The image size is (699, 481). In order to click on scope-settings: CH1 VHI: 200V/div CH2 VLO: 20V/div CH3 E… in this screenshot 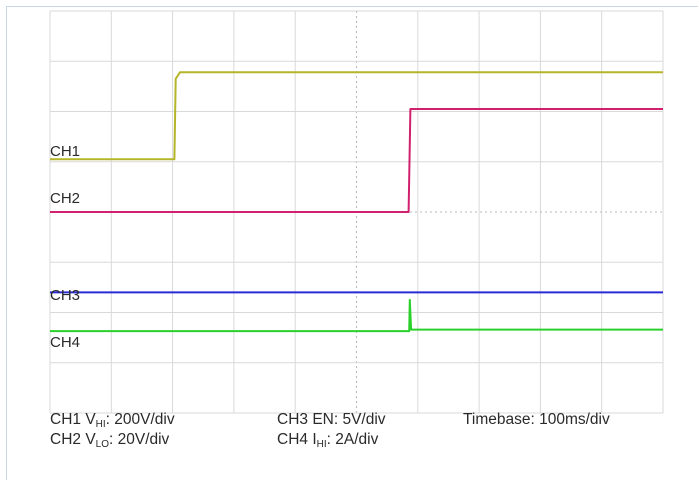, I will do `click(370, 440)`.